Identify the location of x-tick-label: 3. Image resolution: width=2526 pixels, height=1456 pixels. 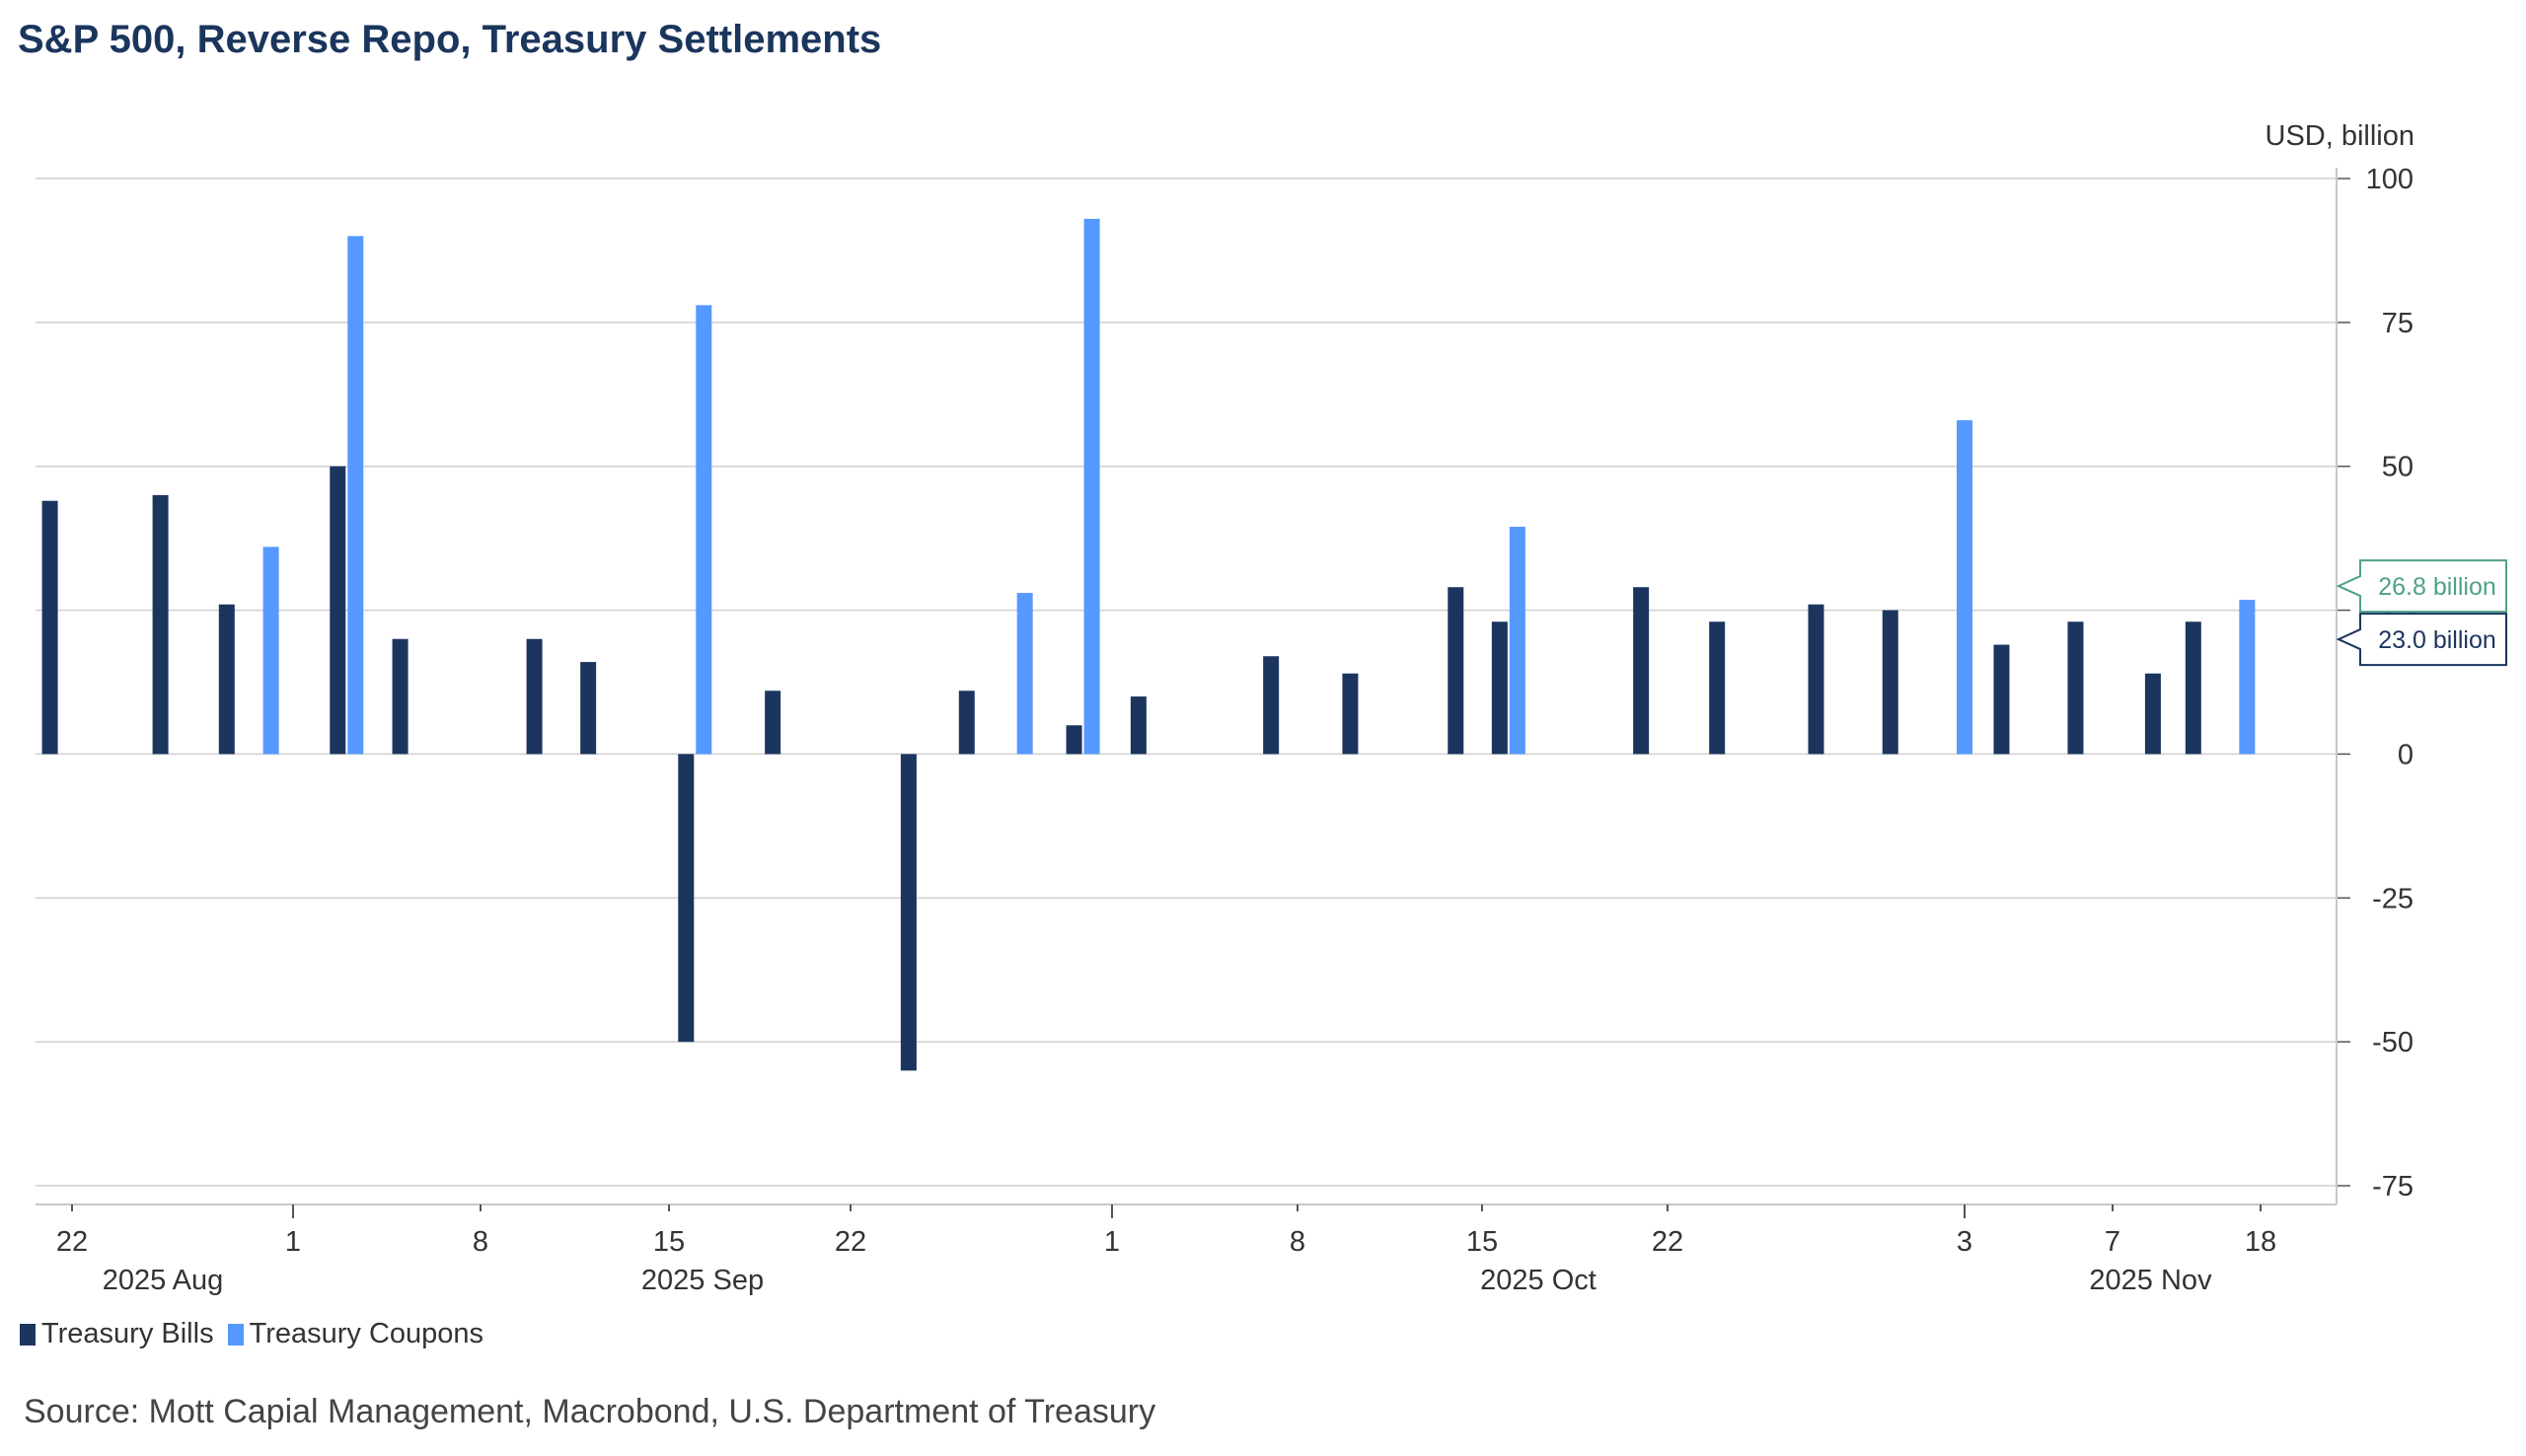
(1964, 1242).